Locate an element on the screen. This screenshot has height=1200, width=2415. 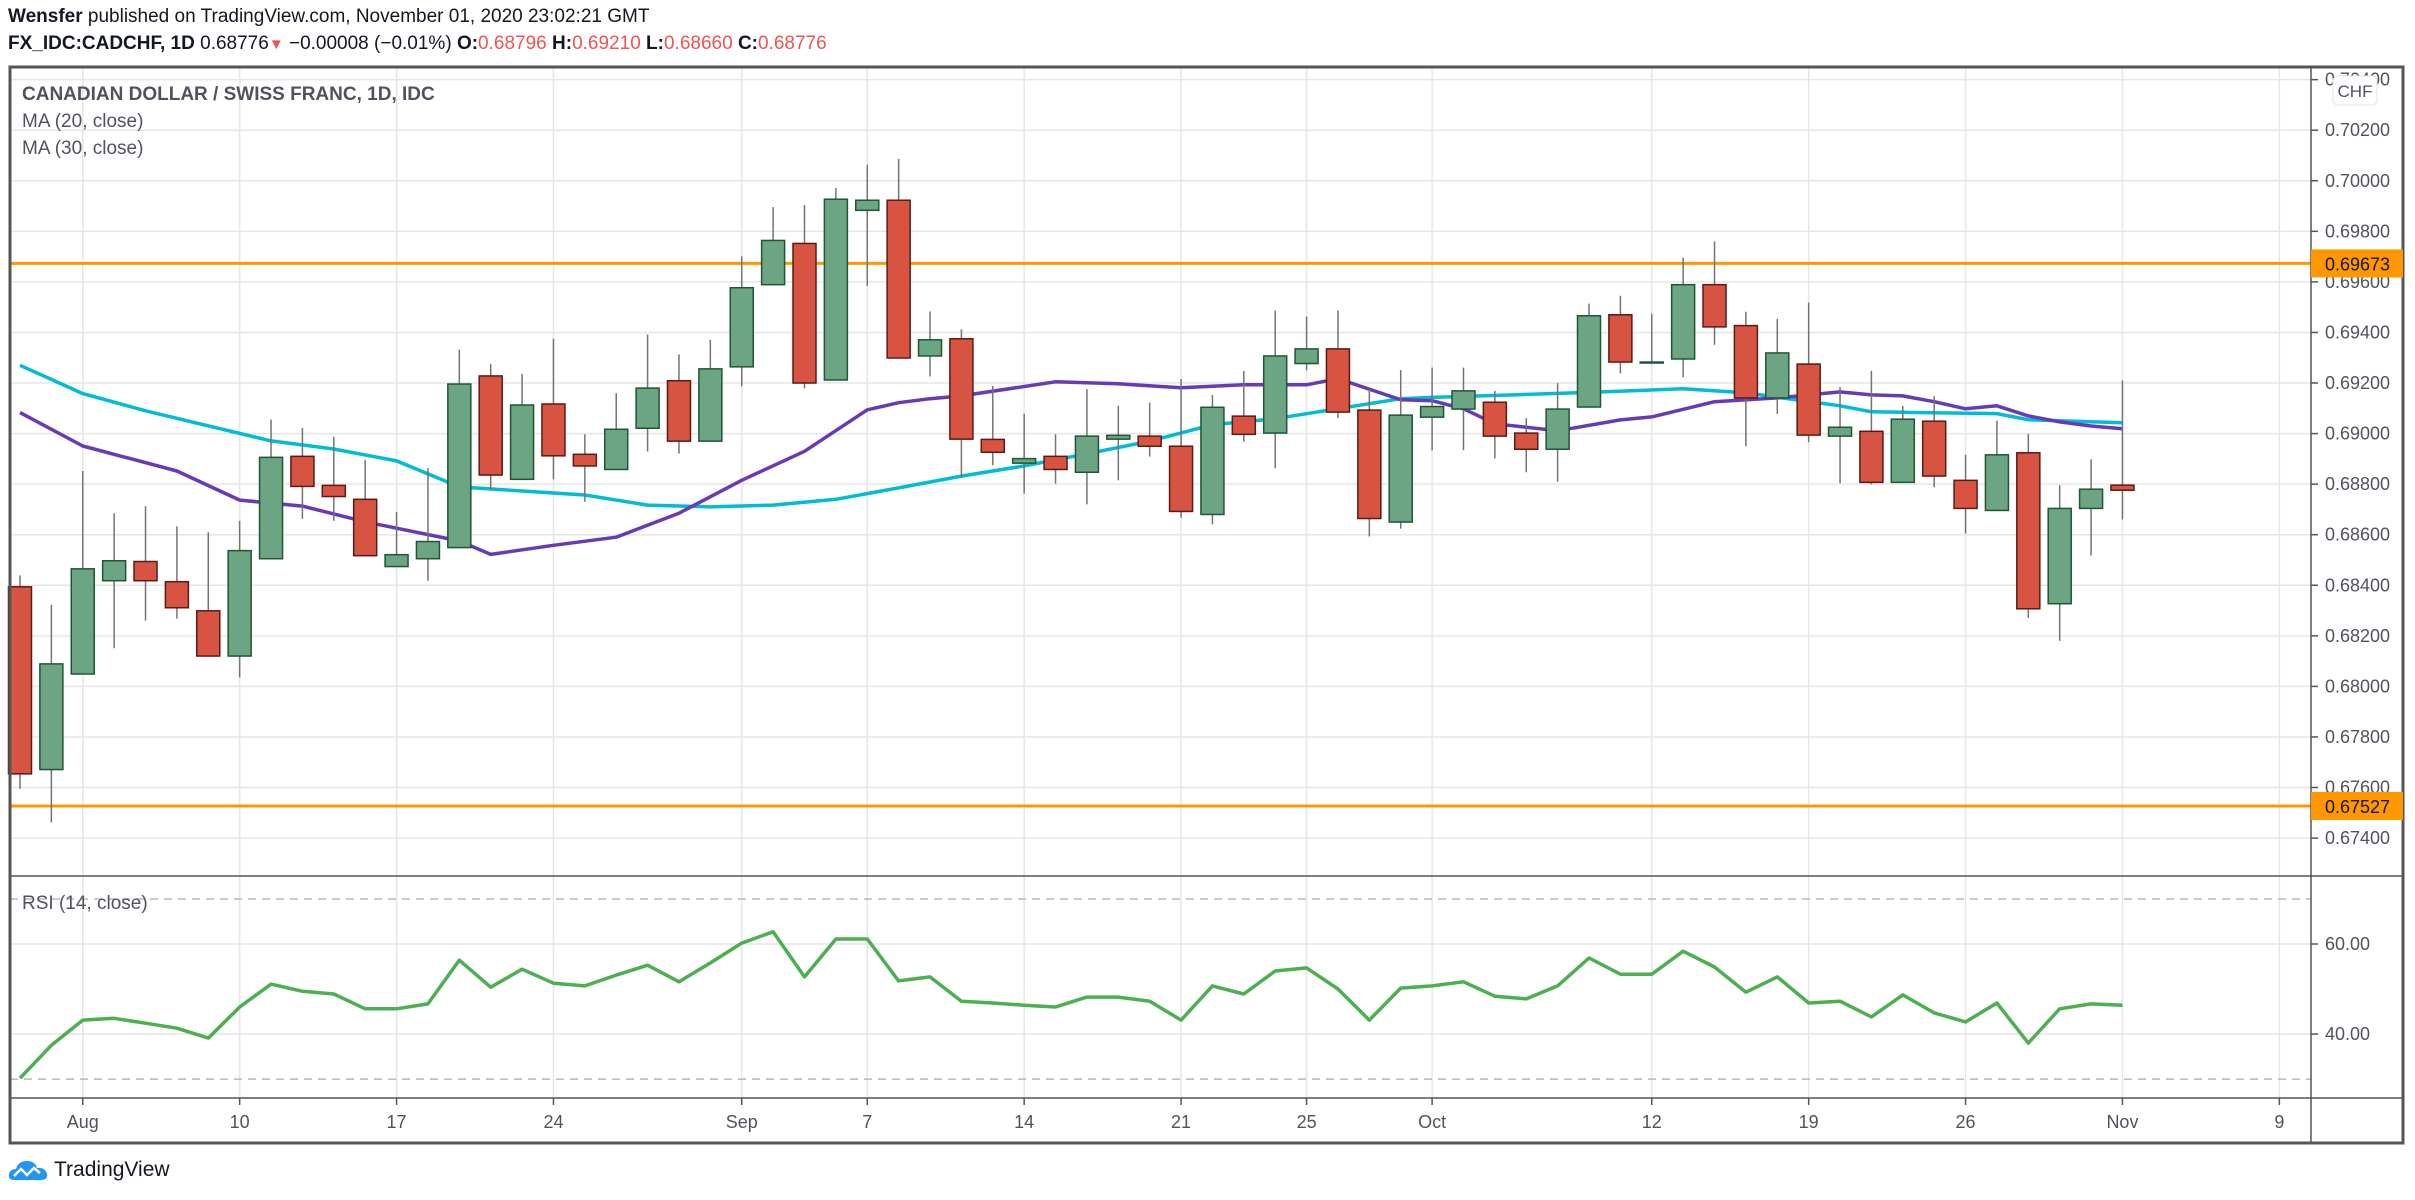
time-tick-label: Oct is located at coordinates (1432, 1122).